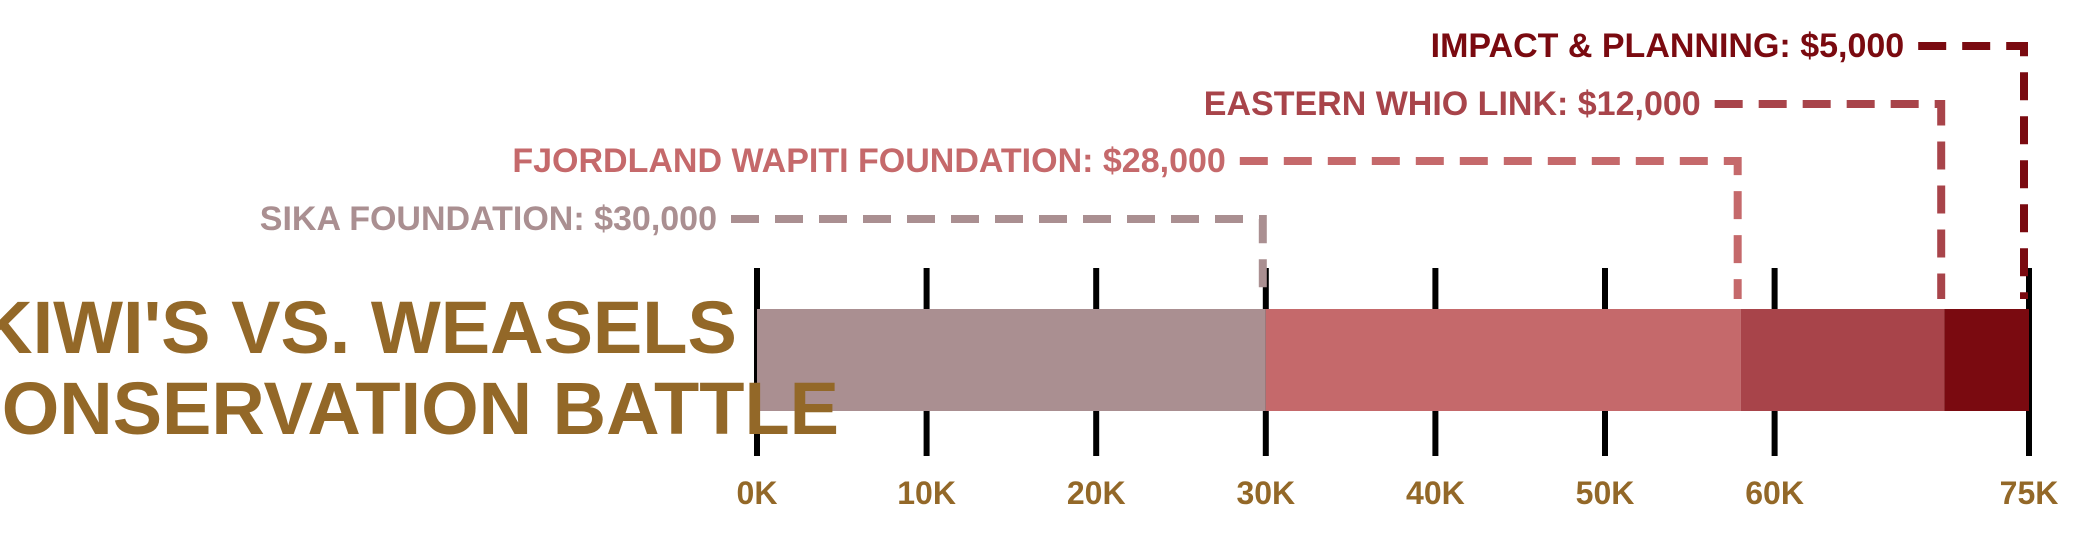 This screenshot has height=537, width=2090. Describe the element at coordinates (1774, 493) in the screenshot. I see `tick-label-6: 60K` at that location.